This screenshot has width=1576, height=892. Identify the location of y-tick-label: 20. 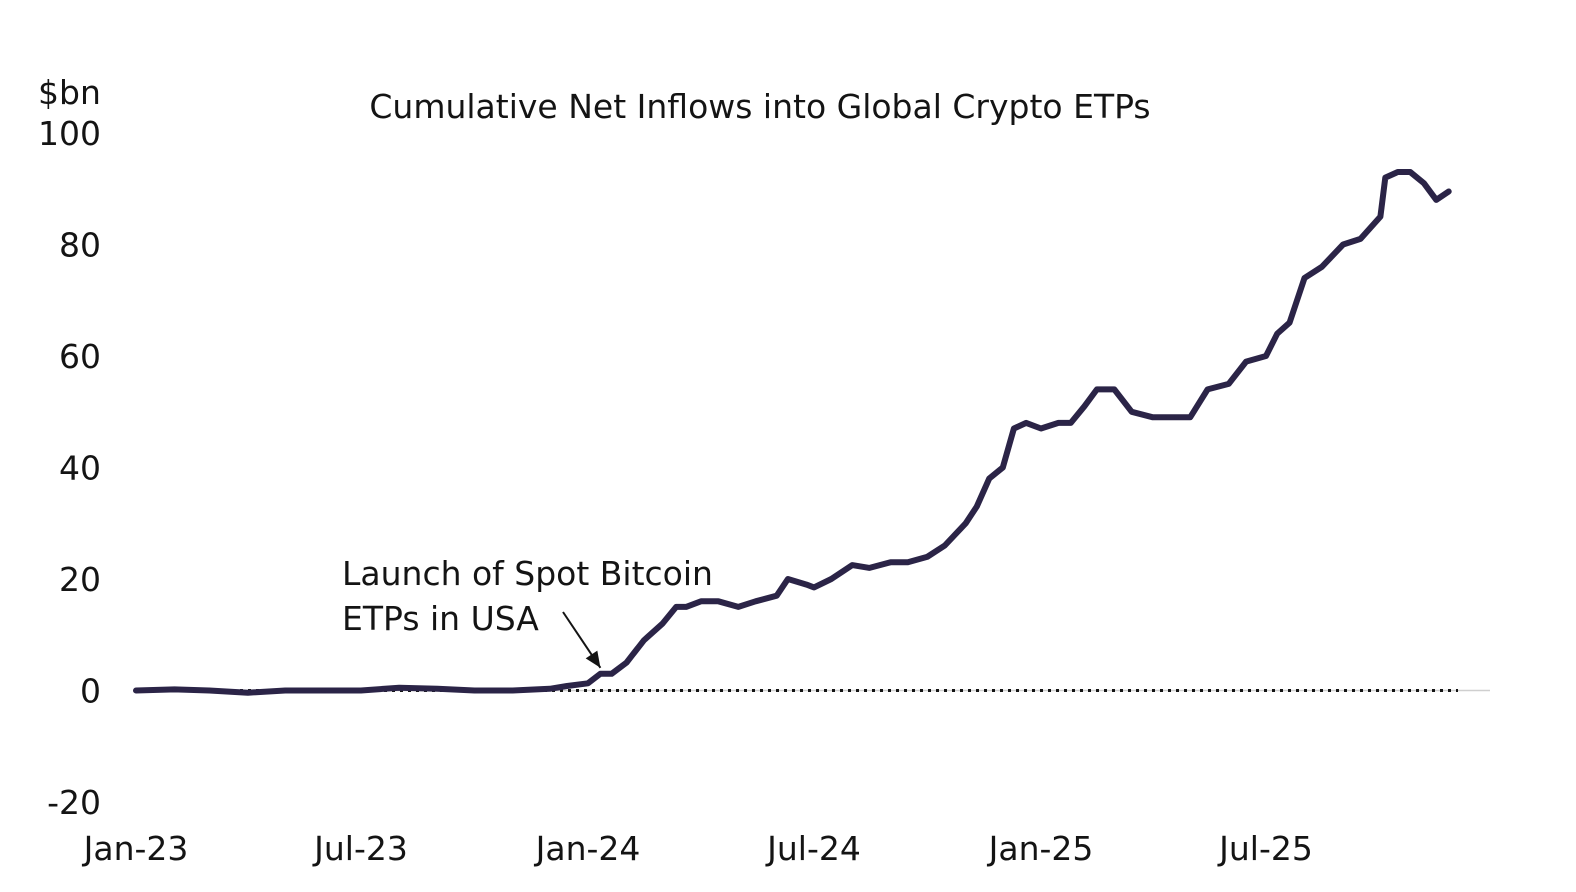
(80, 579).